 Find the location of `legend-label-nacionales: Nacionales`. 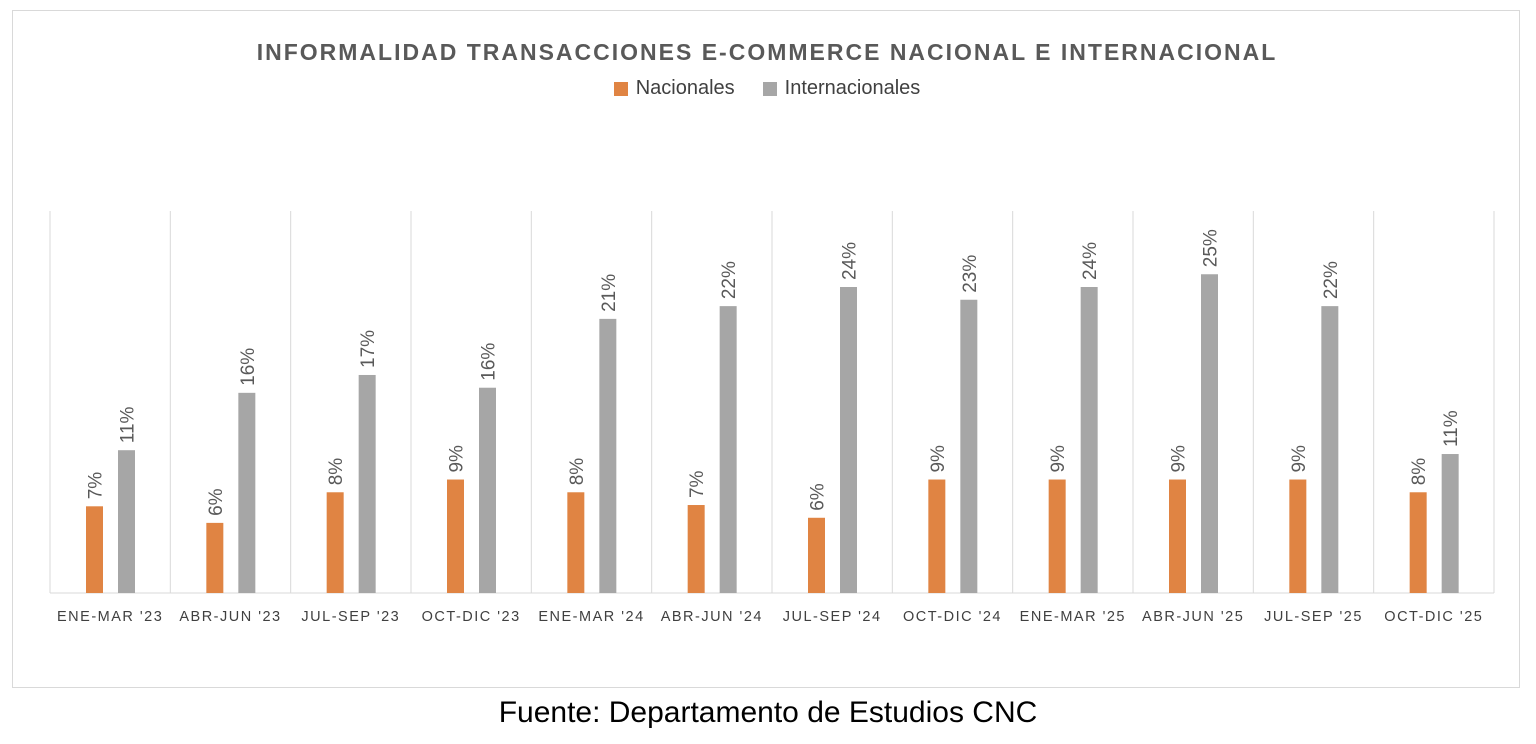

legend-label-nacionales: Nacionales is located at coordinates (685, 88).